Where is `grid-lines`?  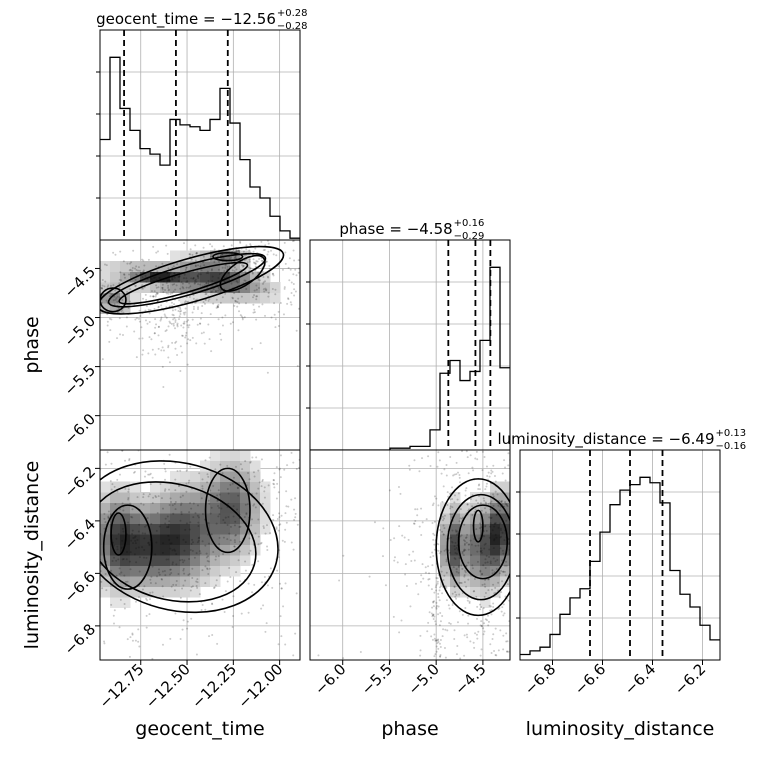 grid-lines is located at coordinates (200, 135).